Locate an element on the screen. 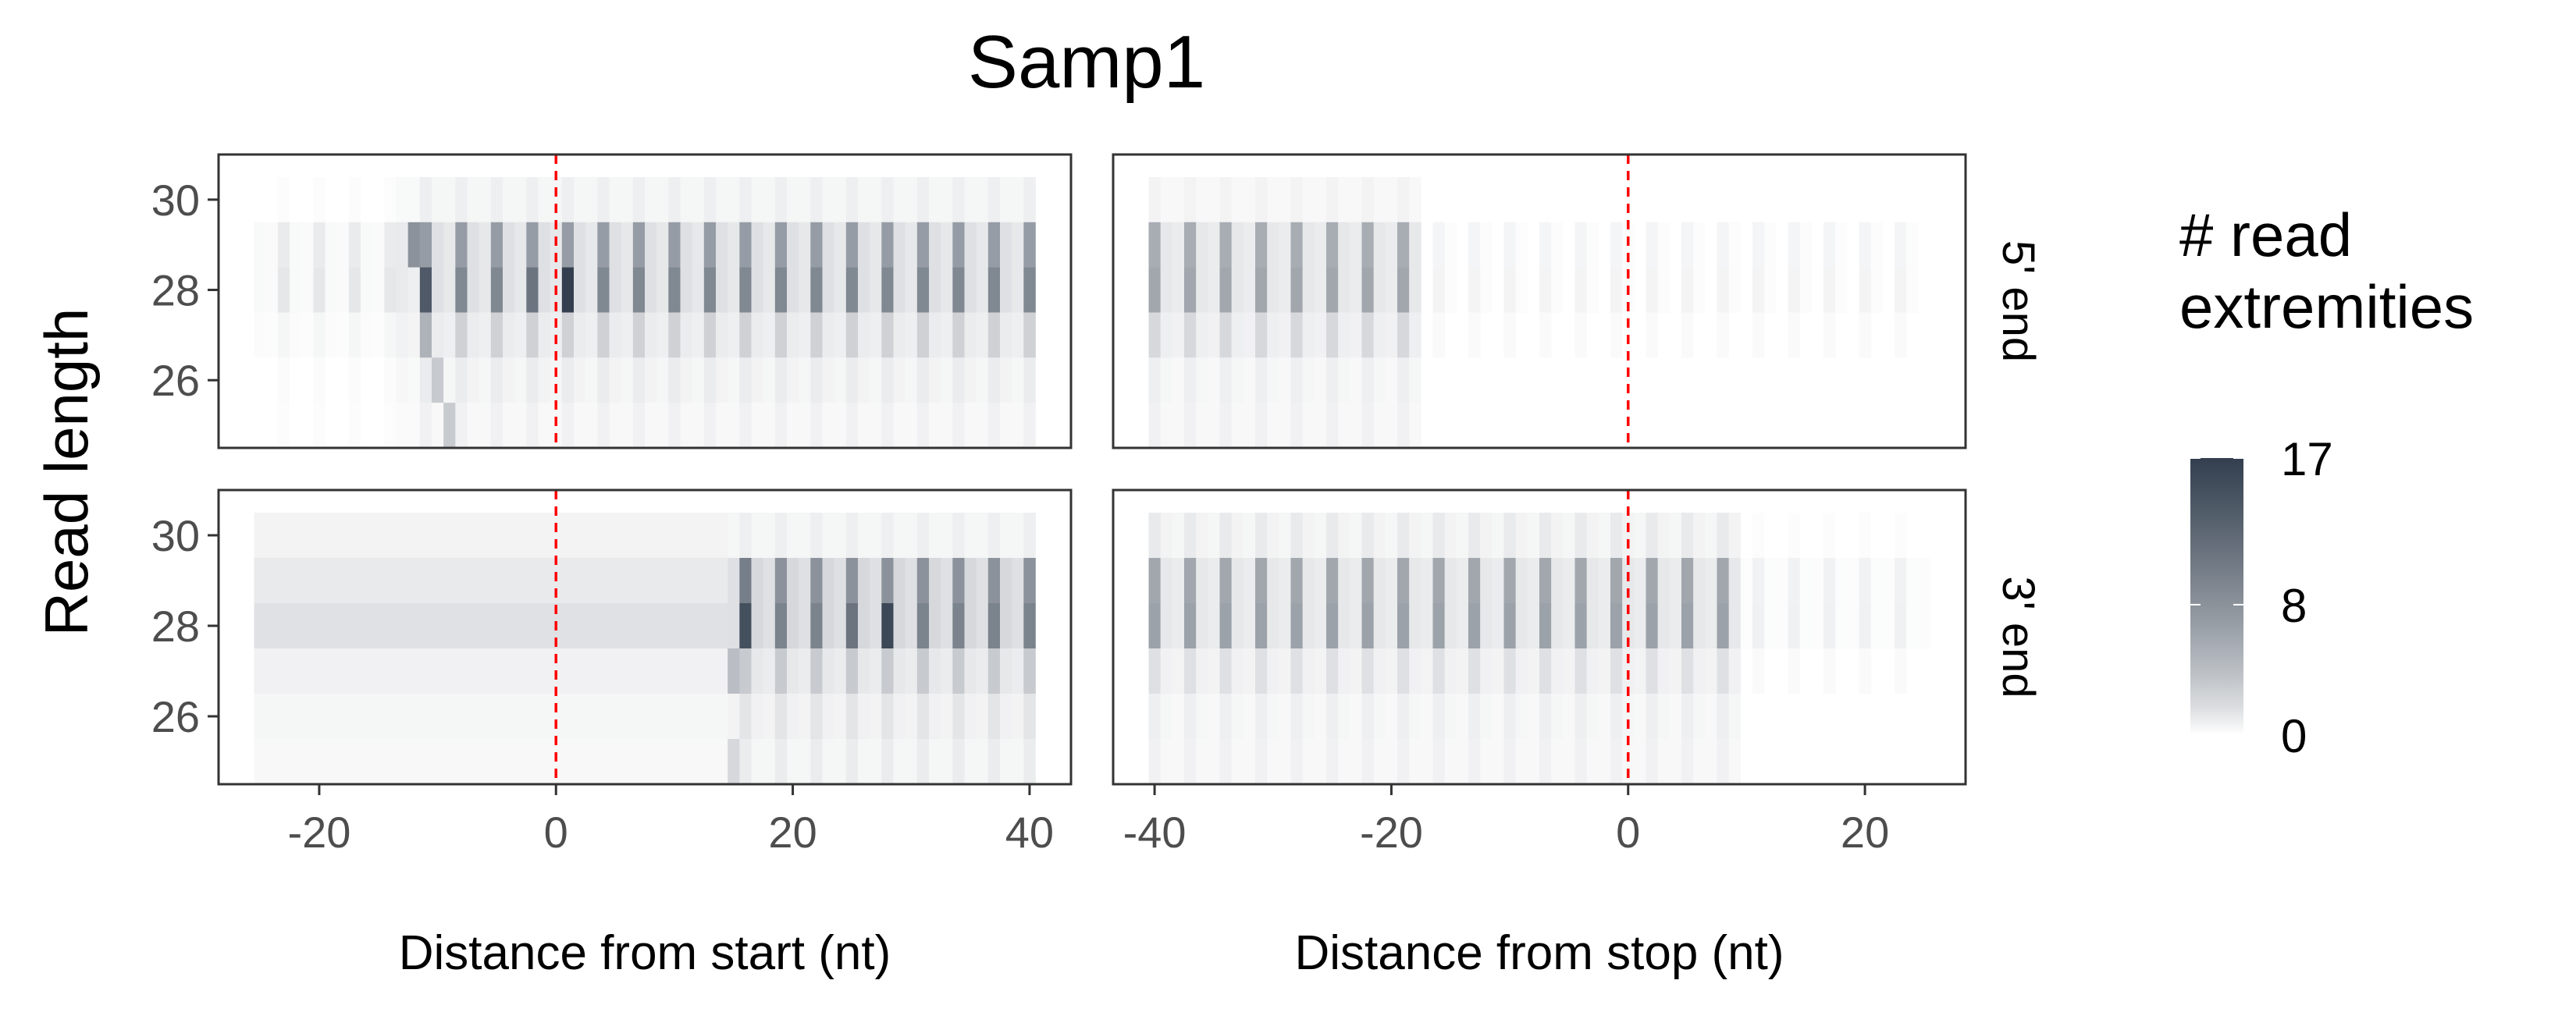 The image size is (2576, 1030). x-axis-title: Distance from start (nt) is located at coordinates (645, 953).